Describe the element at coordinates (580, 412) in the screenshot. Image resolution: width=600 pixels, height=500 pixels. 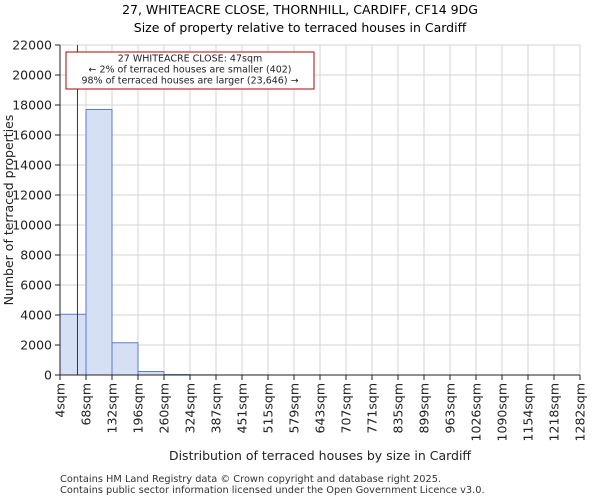
I see `x-tick-label: 1282sqm` at that location.